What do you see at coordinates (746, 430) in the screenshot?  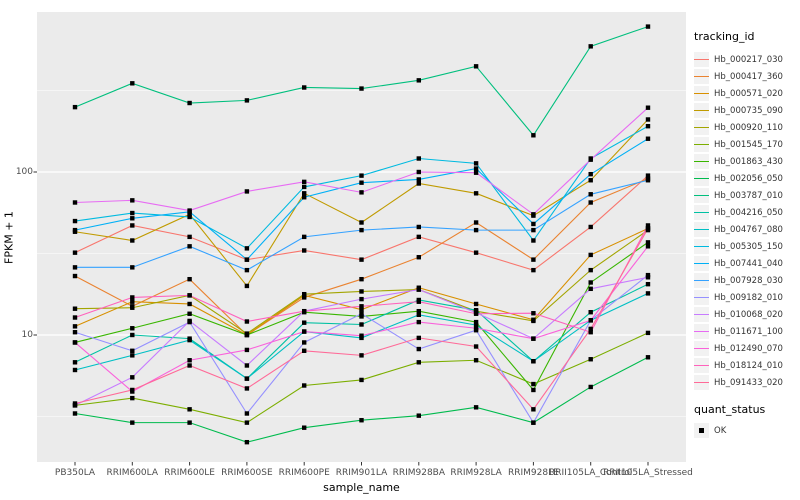 I see `legend-item-quant-ok: OK` at bounding box center [746, 430].